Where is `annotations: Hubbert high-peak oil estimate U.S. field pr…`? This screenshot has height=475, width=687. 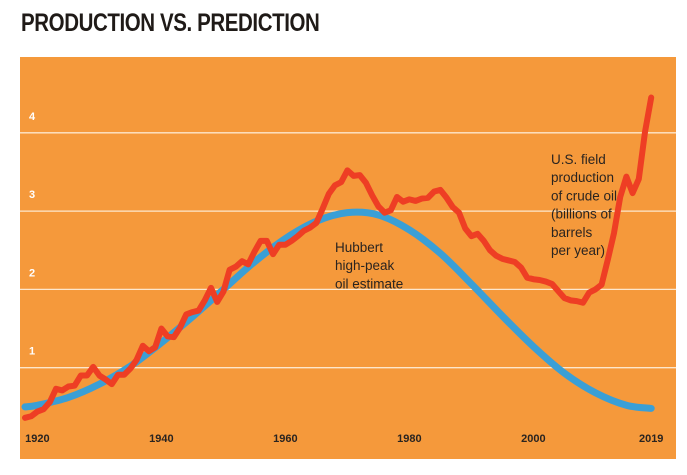 annotations: Hubbert high-peak oil estimate U.S. field pr… is located at coordinates (476, 221).